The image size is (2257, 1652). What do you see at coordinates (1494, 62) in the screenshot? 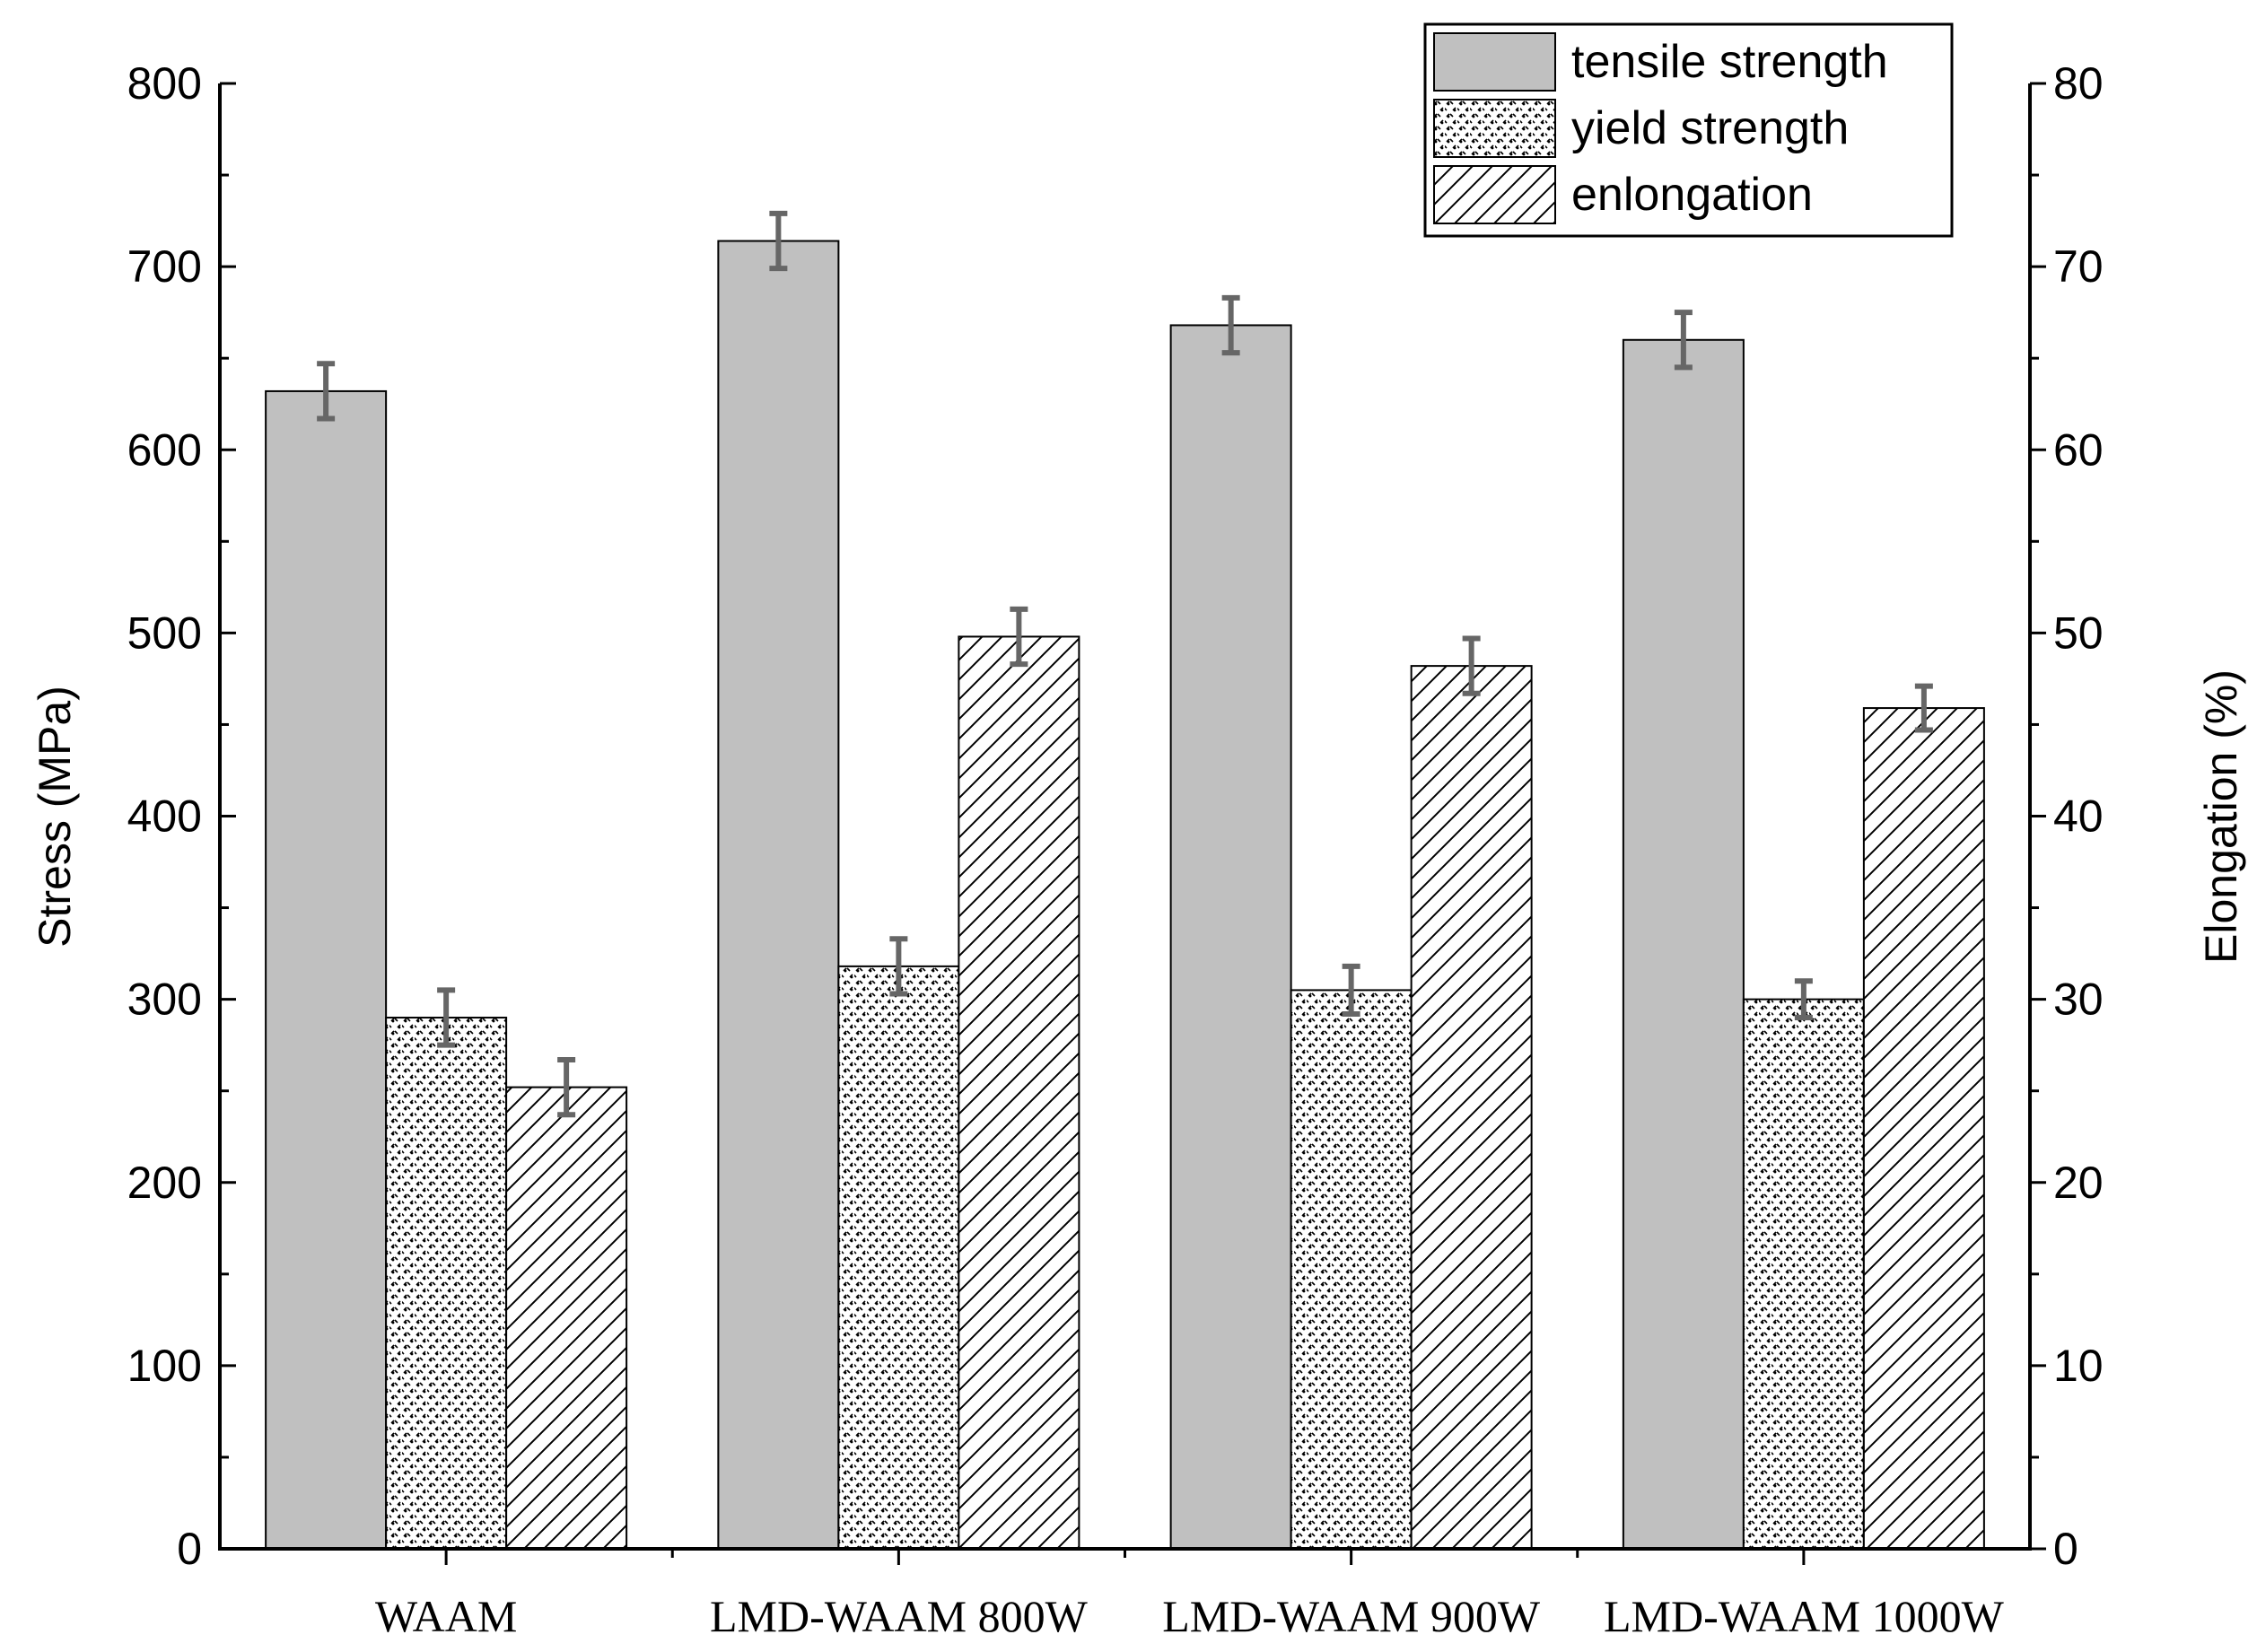
I see `legend-swatch-tensile` at bounding box center [1494, 62].